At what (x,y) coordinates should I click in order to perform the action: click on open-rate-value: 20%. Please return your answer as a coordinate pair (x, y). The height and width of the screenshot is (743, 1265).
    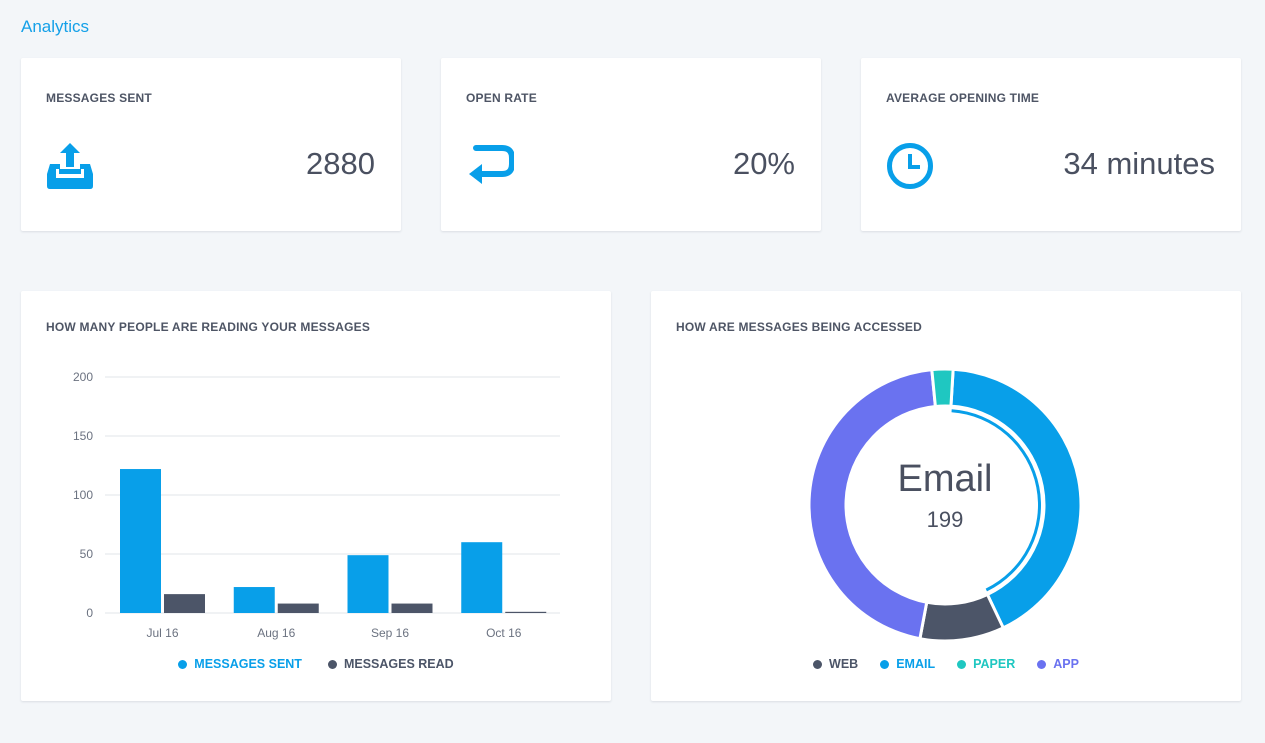
    Looking at the image, I should click on (763, 163).